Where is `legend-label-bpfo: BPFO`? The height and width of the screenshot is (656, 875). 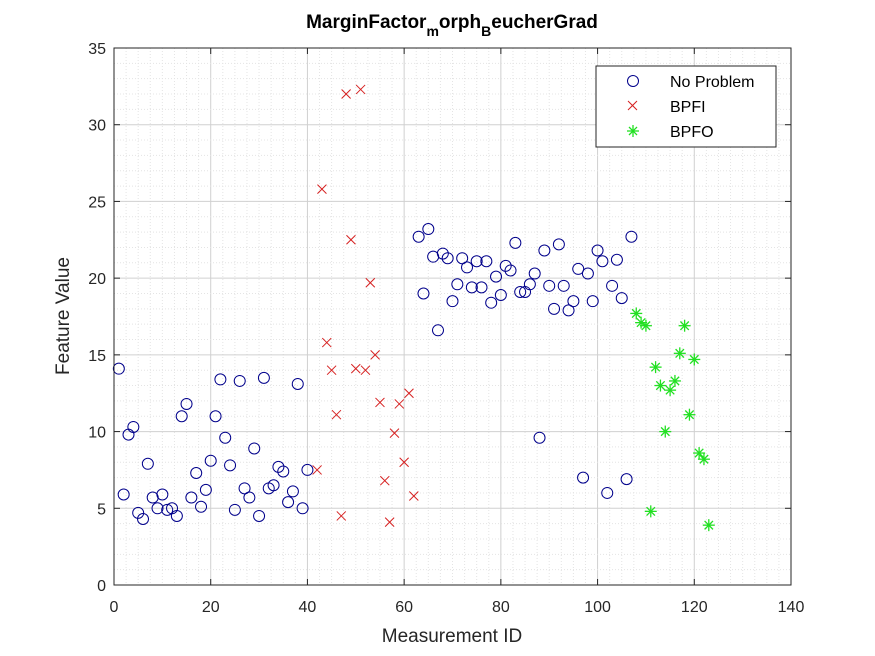
legend-label-bpfo: BPFO is located at coordinates (692, 132).